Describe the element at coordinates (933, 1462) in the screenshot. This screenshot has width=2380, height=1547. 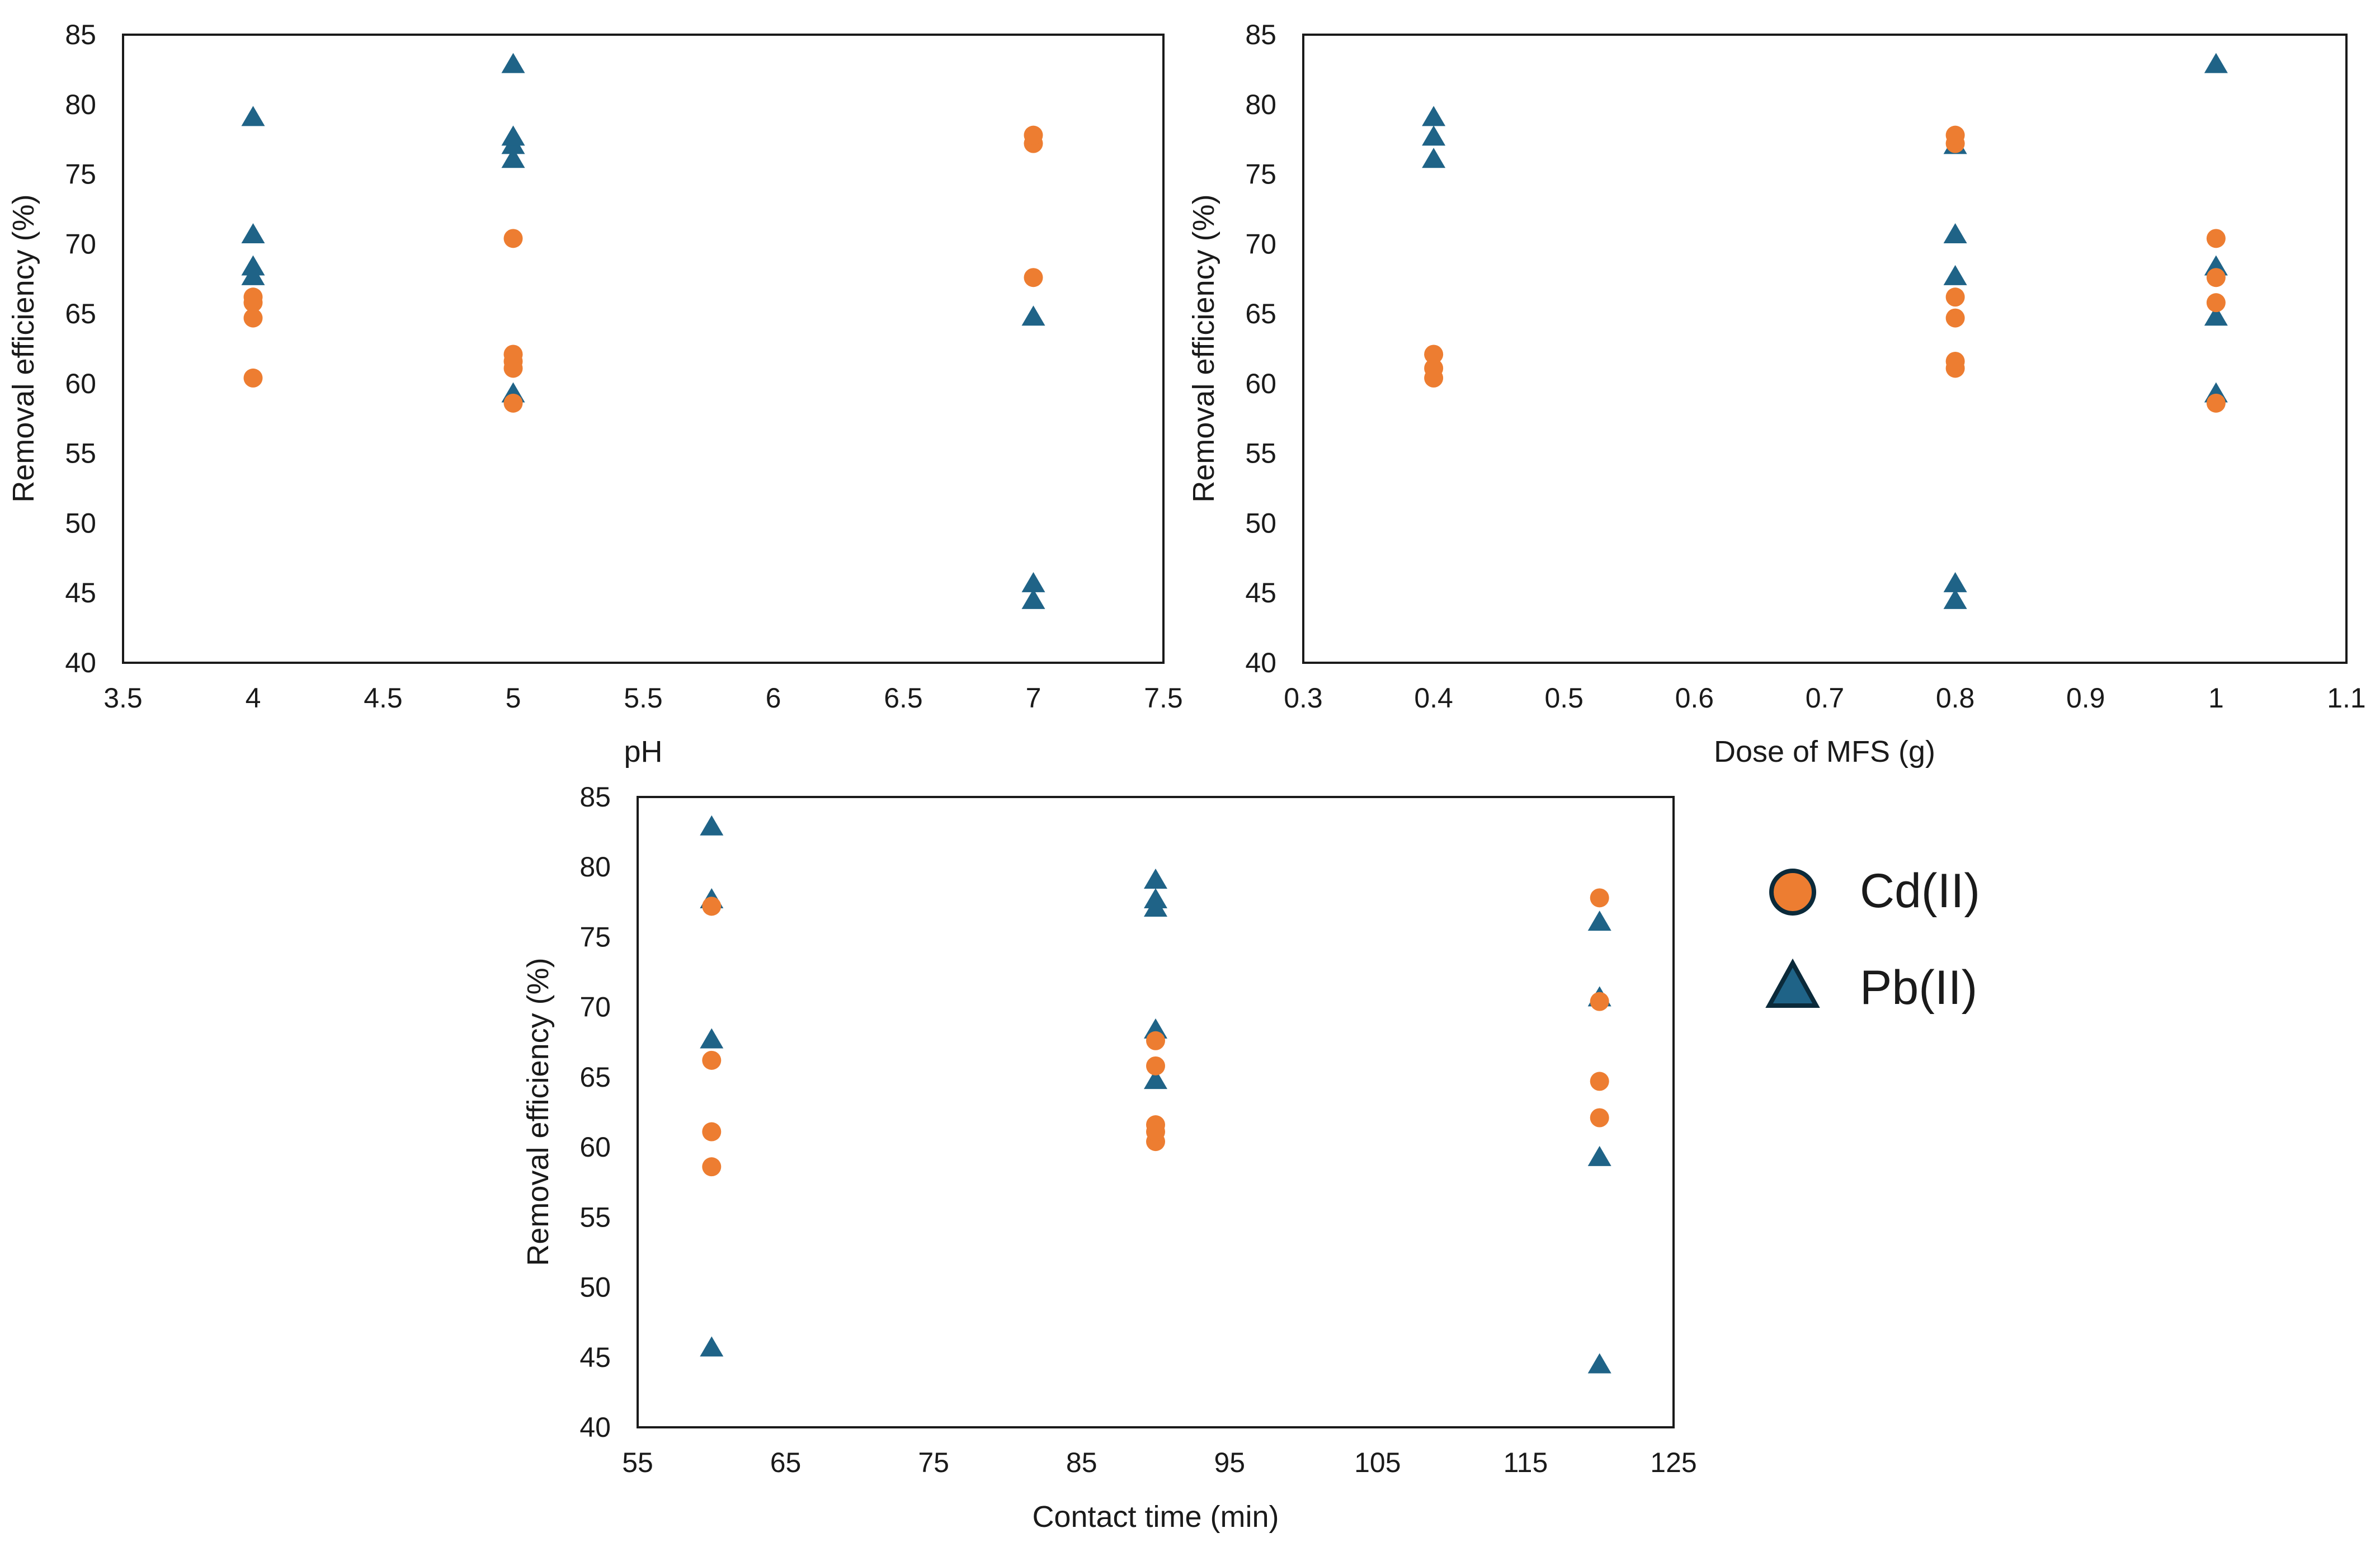
I see `x-tick-label: 75` at that location.